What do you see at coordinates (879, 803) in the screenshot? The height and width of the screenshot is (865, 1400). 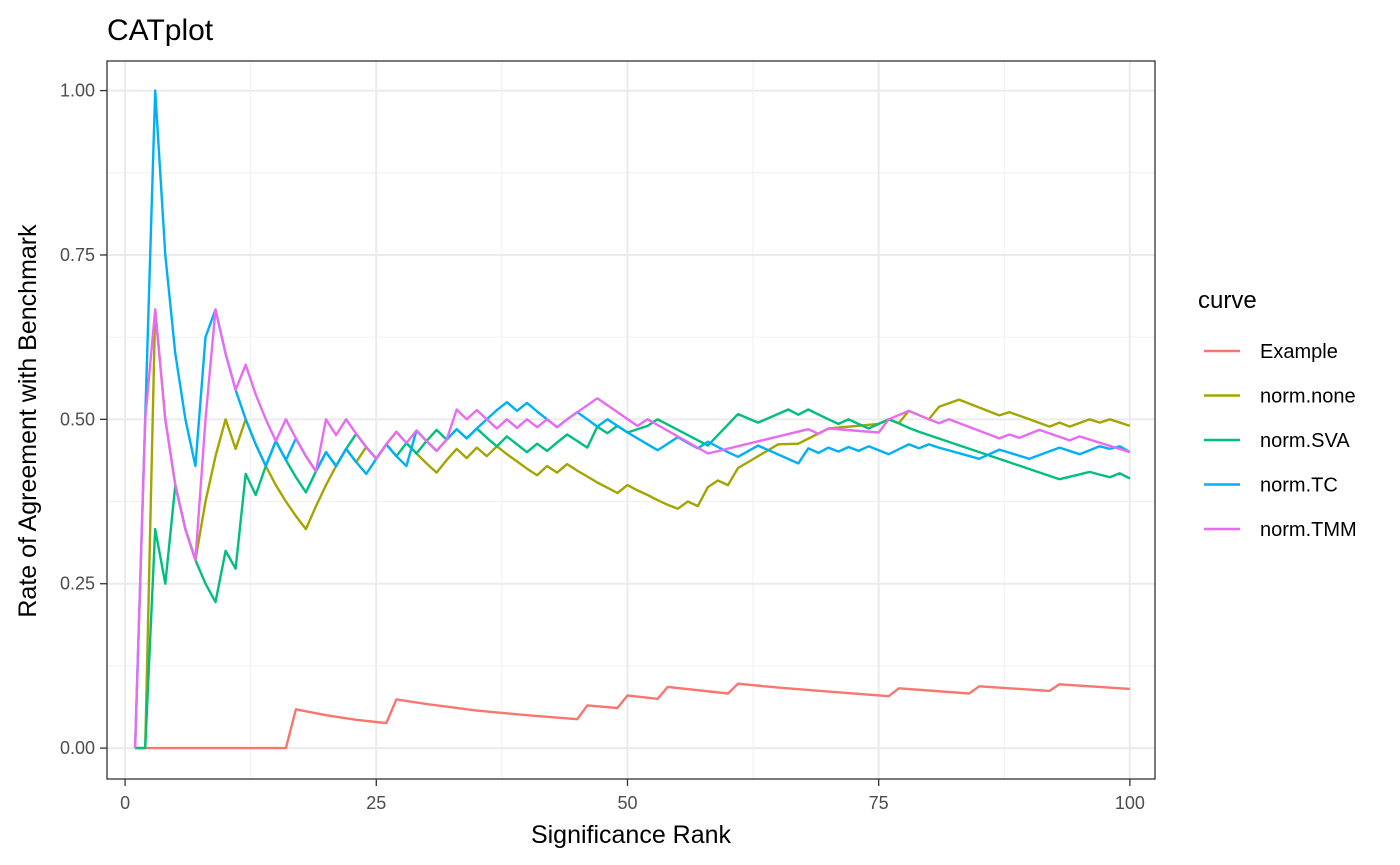 I see `x-tick-label: 75` at bounding box center [879, 803].